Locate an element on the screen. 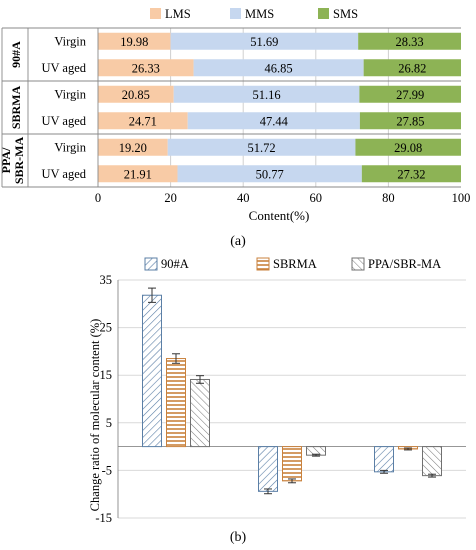  legend-label-mms: MMS is located at coordinates (259, 14).